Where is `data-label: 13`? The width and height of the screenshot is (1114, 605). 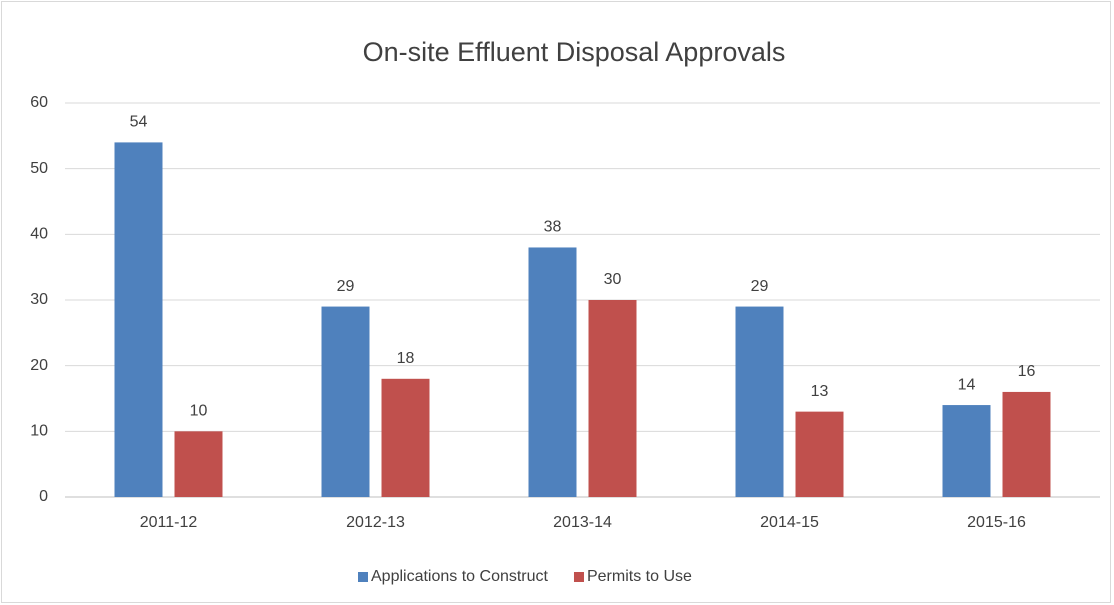 data-label: 13 is located at coordinates (820, 391).